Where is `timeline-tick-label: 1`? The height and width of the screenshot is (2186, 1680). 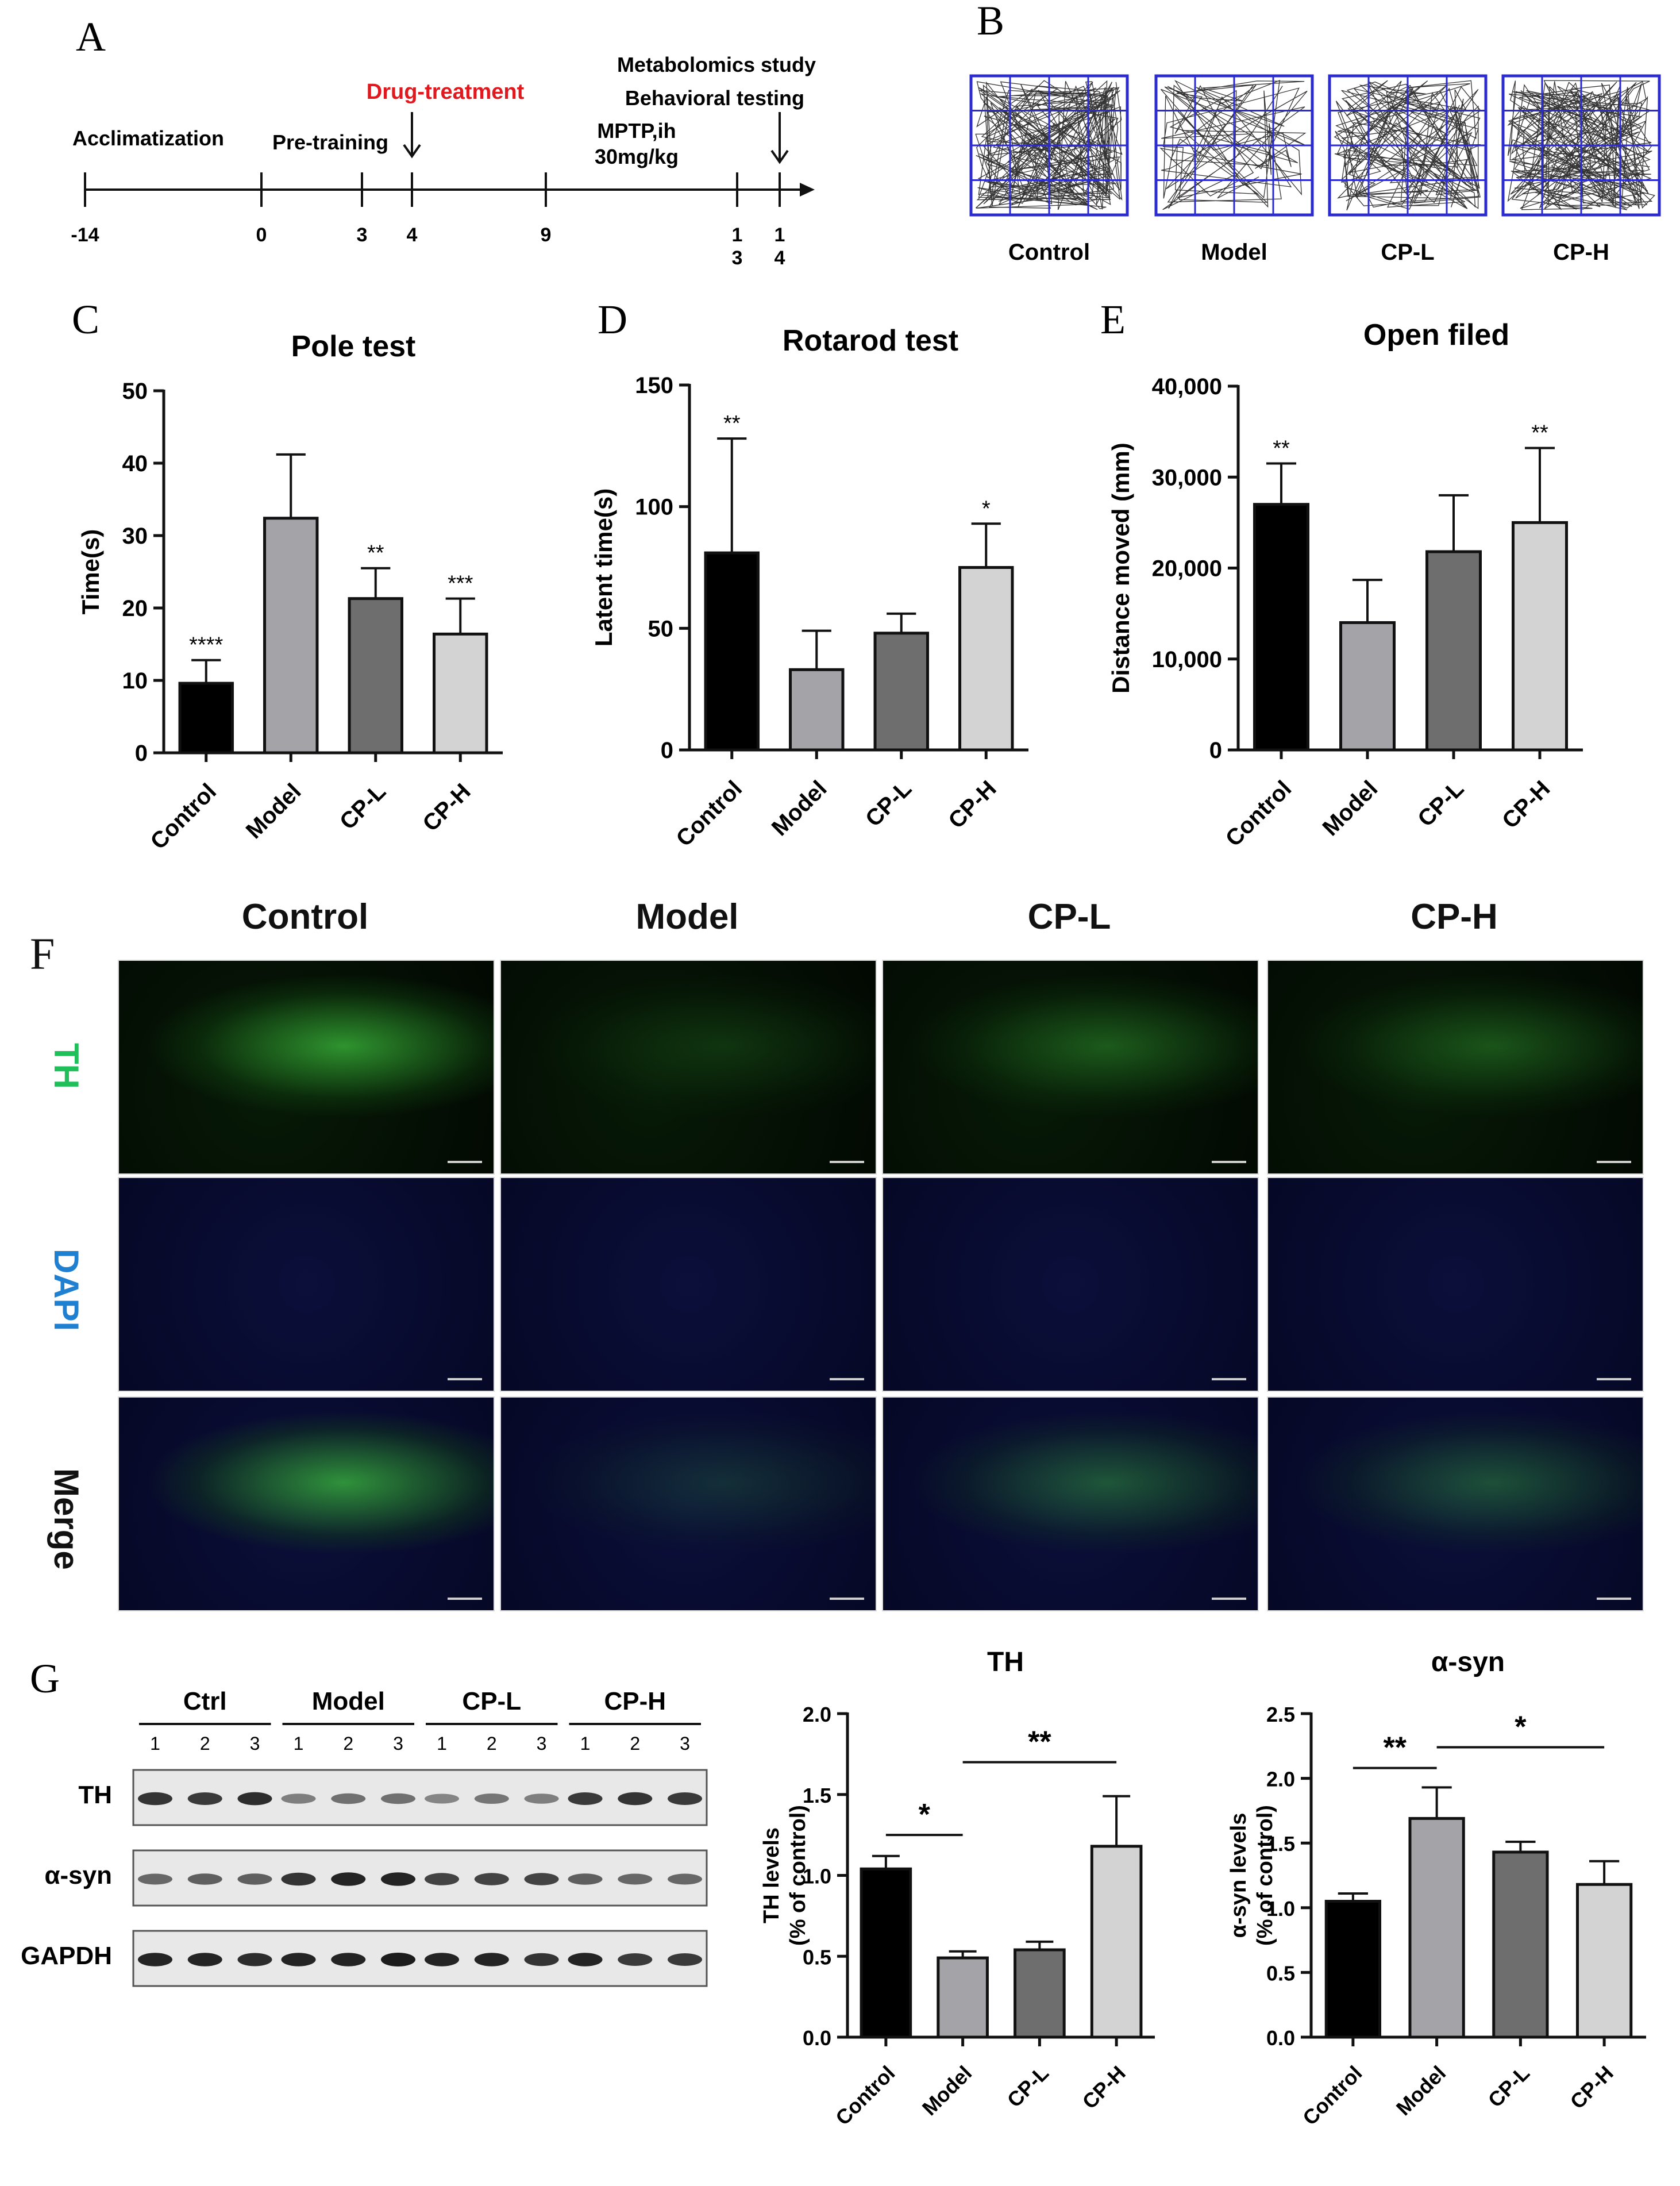
timeline-tick-label: 1 is located at coordinates (780, 235).